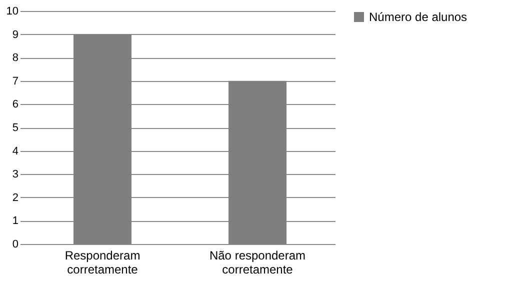 Image resolution: width=509 pixels, height=304 pixels. What do you see at coordinates (15, 58) in the screenshot?
I see `y-tick-label: 8` at bounding box center [15, 58].